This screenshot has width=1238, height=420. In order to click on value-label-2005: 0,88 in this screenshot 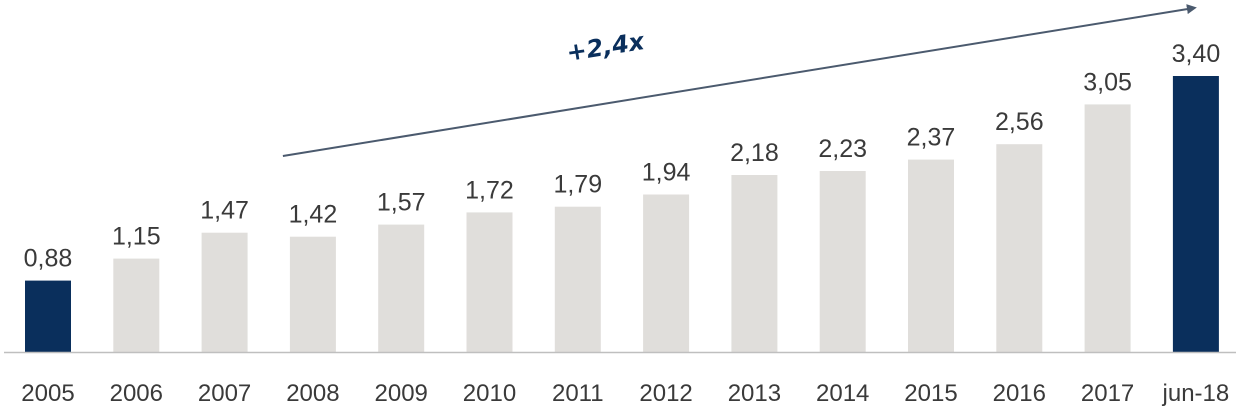, I will do `click(48, 259)`.